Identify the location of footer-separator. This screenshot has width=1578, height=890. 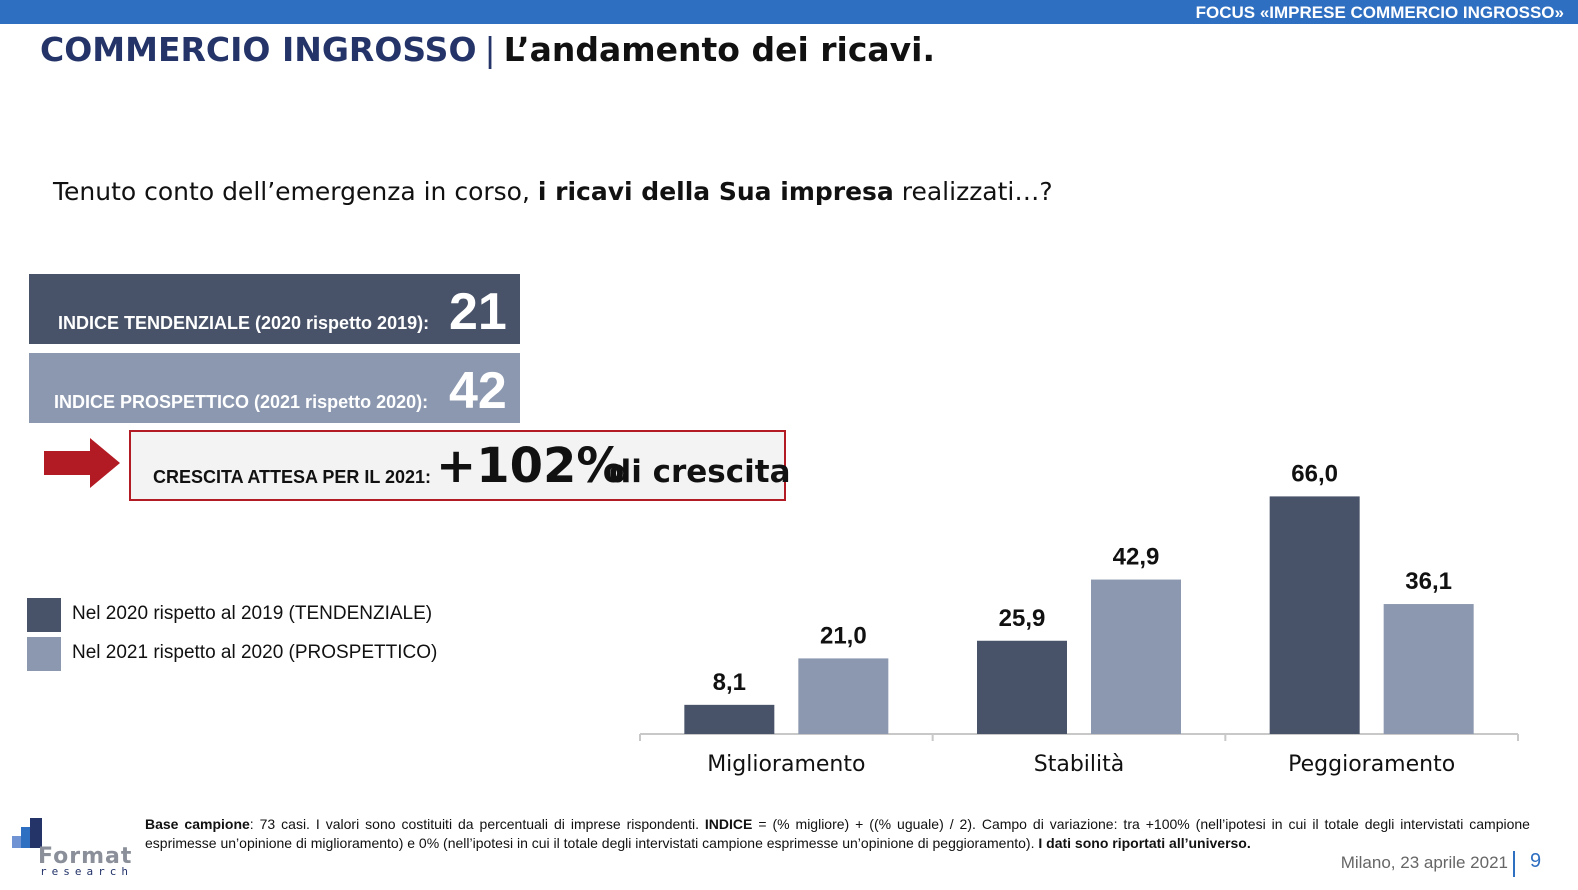
(1514, 864).